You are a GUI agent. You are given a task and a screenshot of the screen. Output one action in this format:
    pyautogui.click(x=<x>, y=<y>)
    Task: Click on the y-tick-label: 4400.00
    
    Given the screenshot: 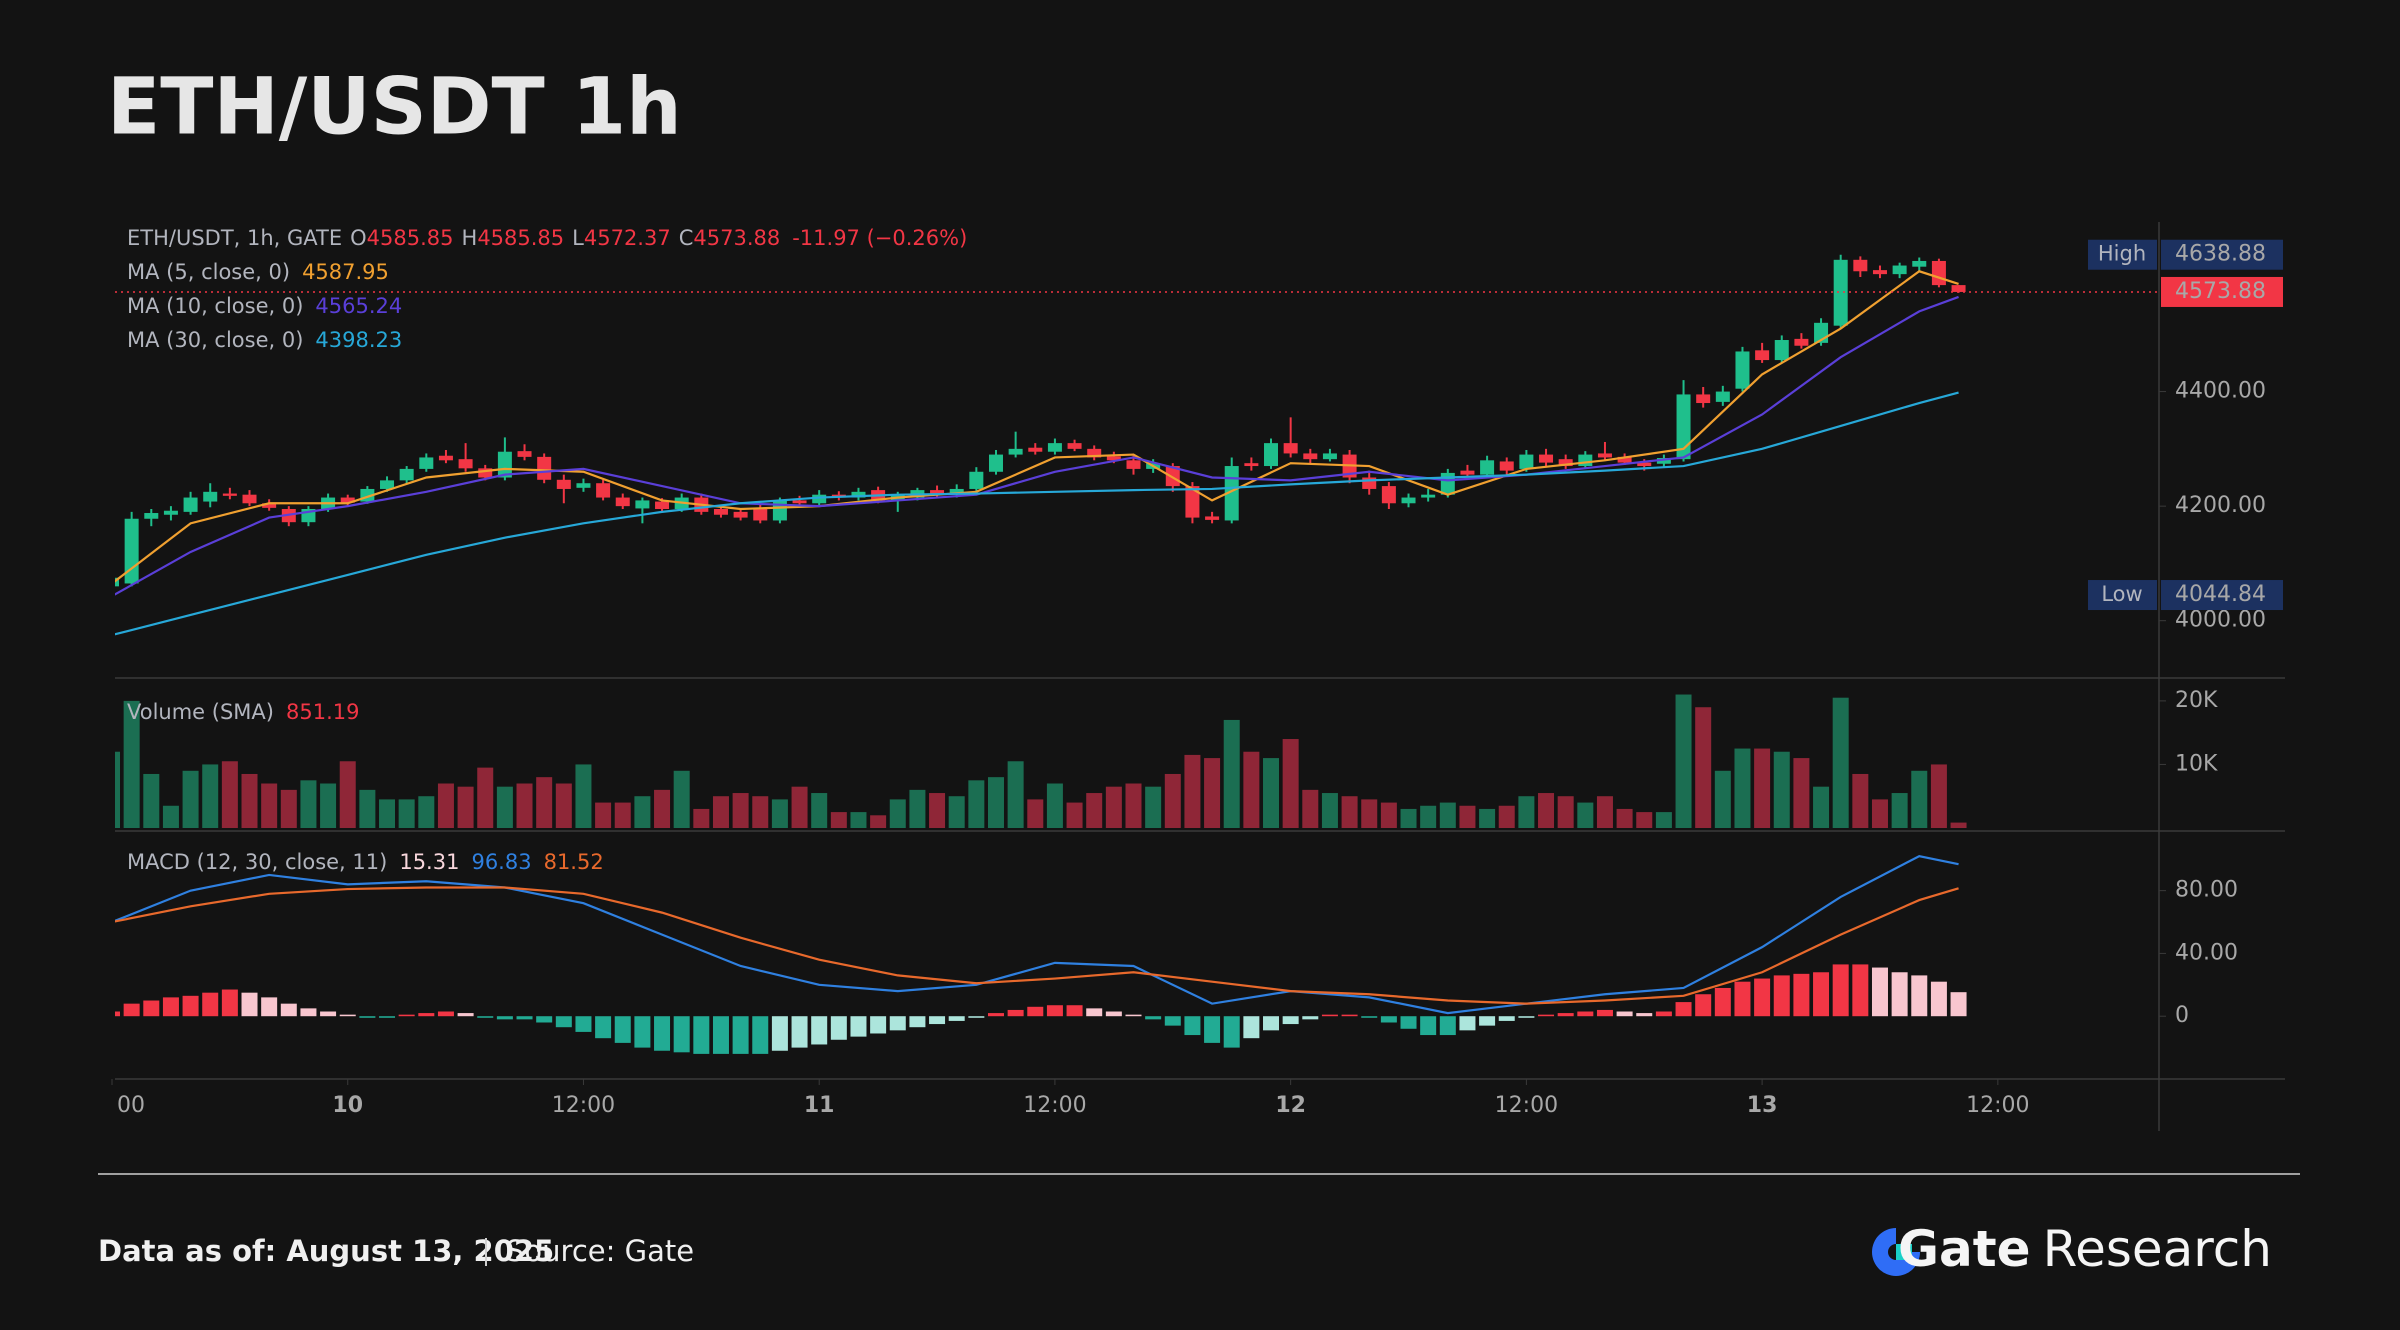 What is the action you would take?
    pyautogui.click(x=2220, y=391)
    